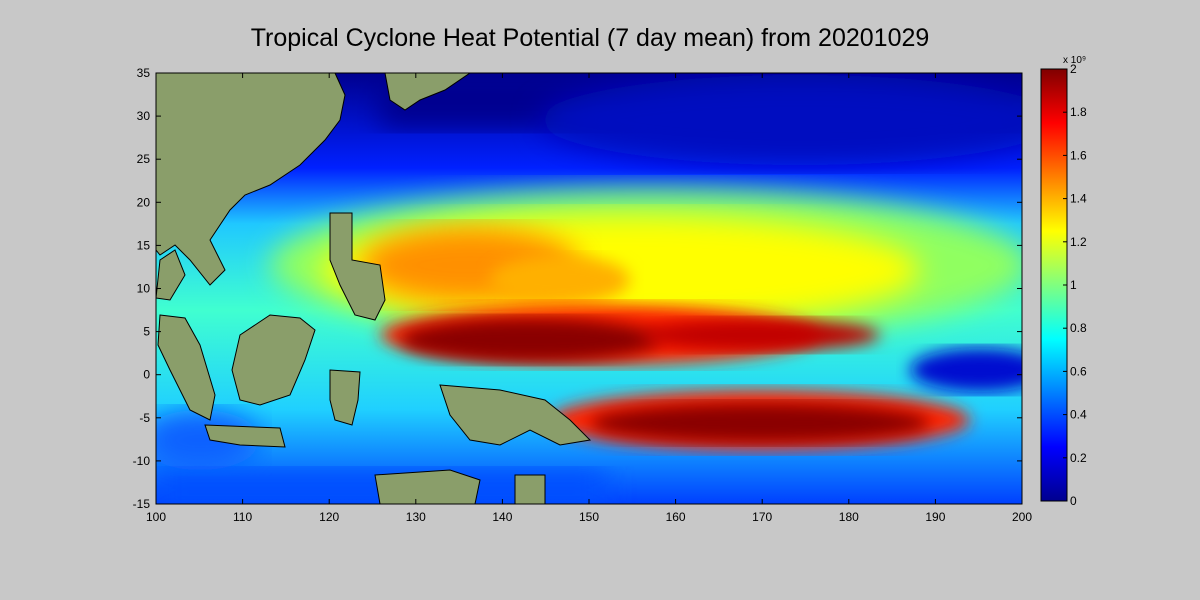 The height and width of the screenshot is (600, 1200). What do you see at coordinates (1073, 69) in the screenshot?
I see `colorbar-tick-label: 2` at bounding box center [1073, 69].